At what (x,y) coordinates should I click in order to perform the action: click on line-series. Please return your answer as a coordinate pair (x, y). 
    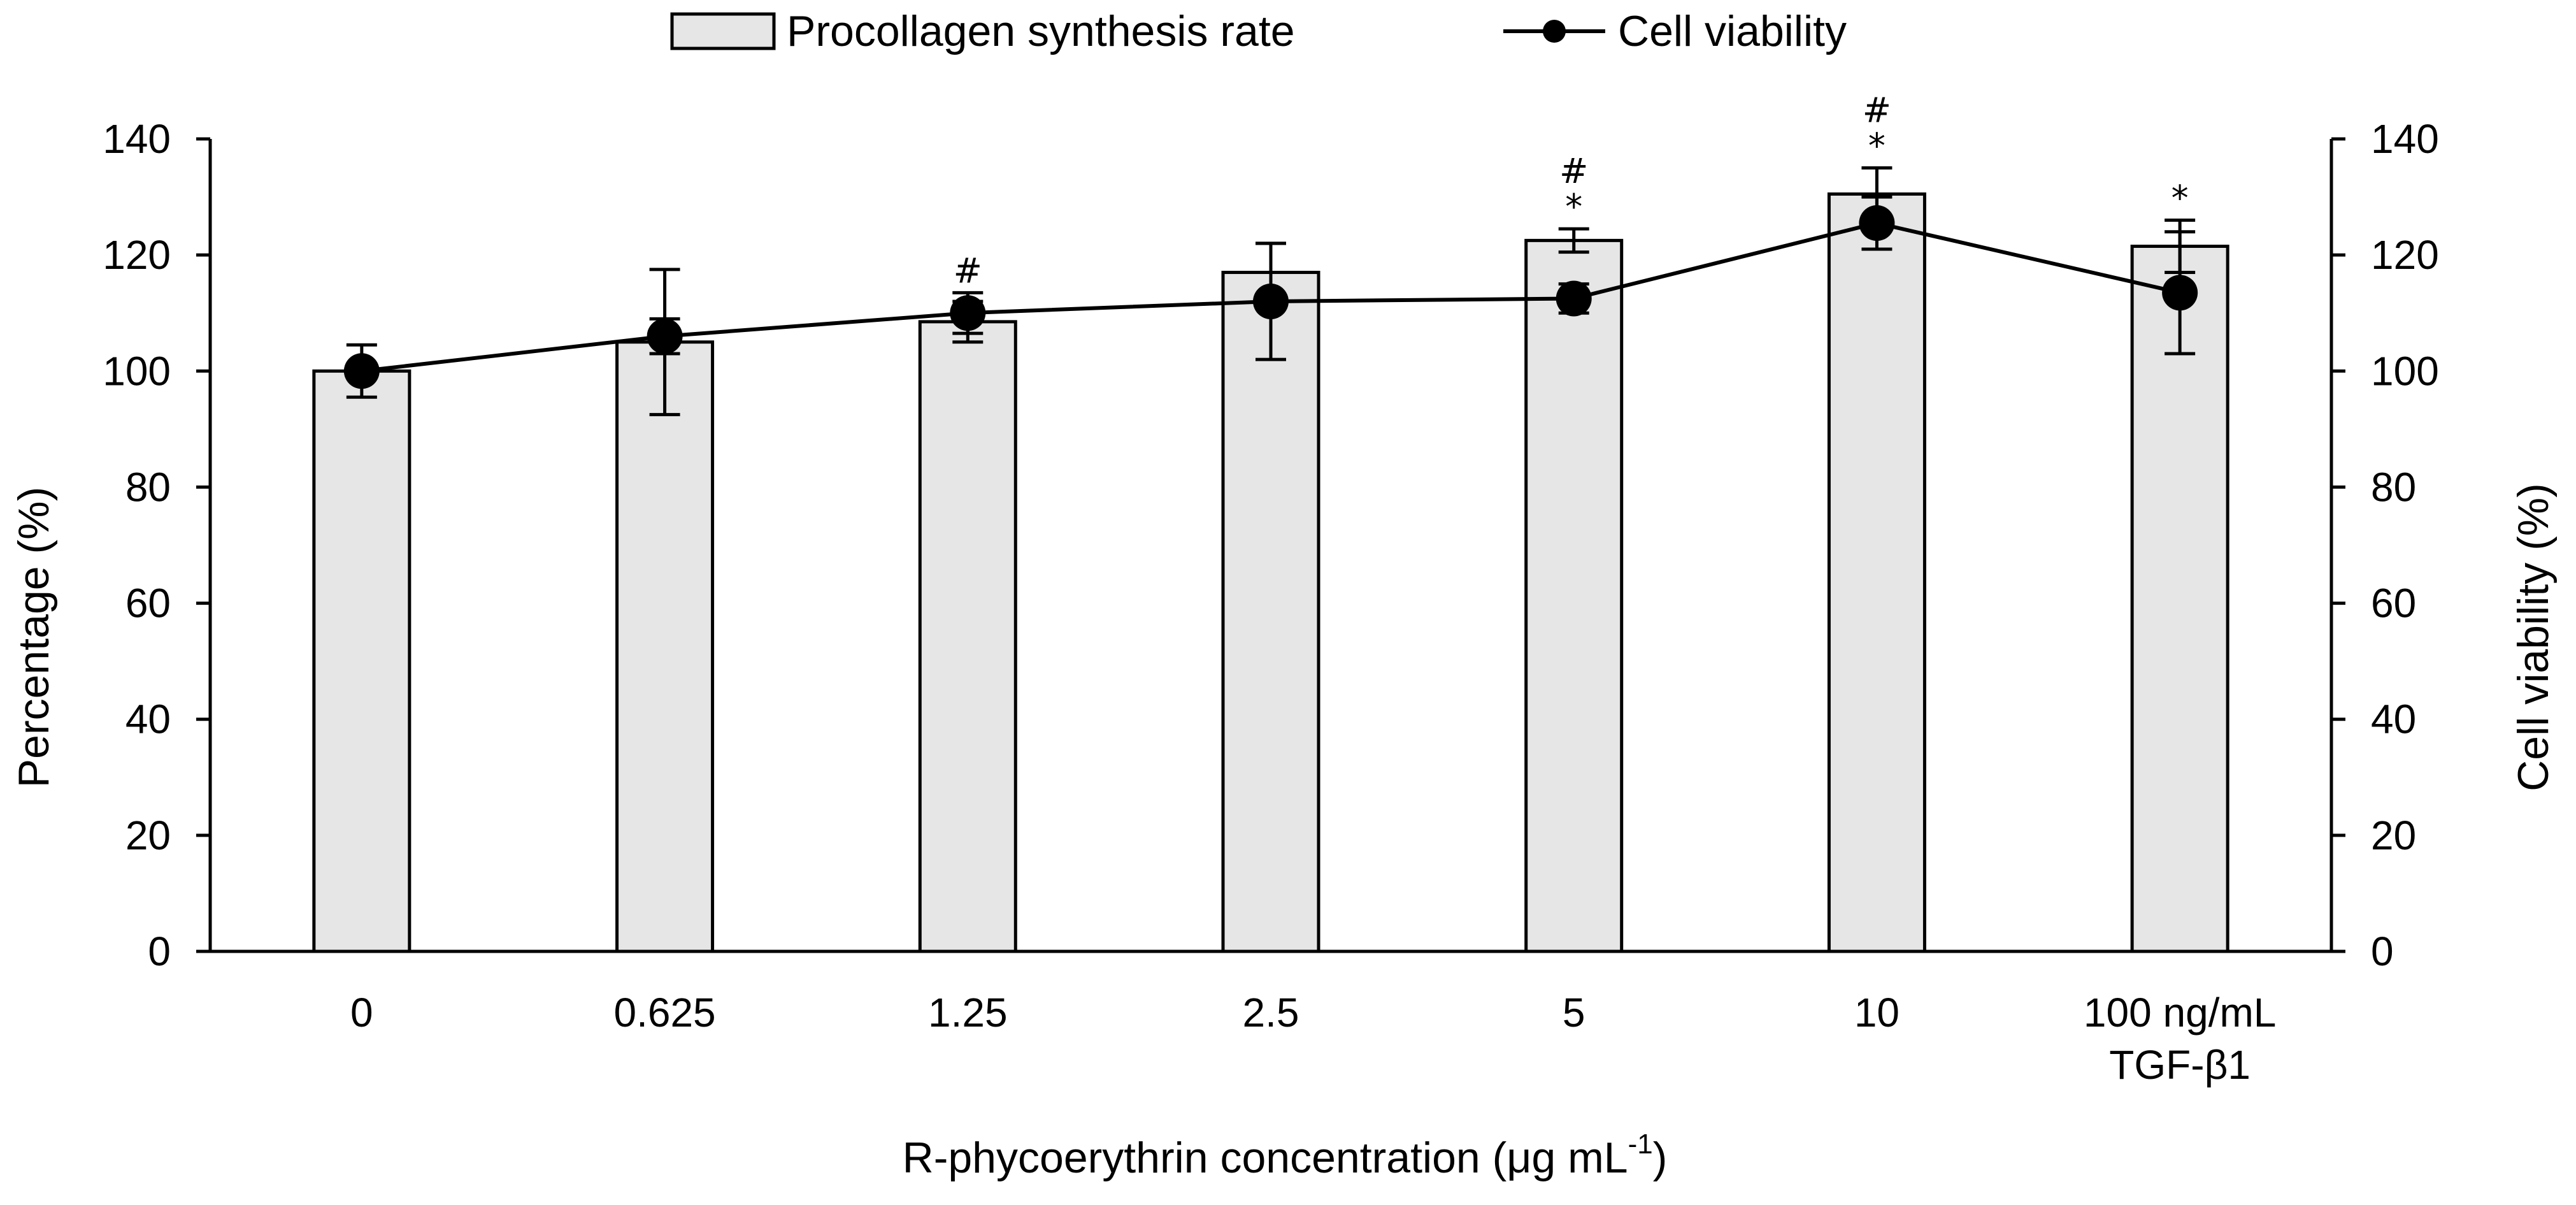
    Looking at the image, I should click on (1270, 297).